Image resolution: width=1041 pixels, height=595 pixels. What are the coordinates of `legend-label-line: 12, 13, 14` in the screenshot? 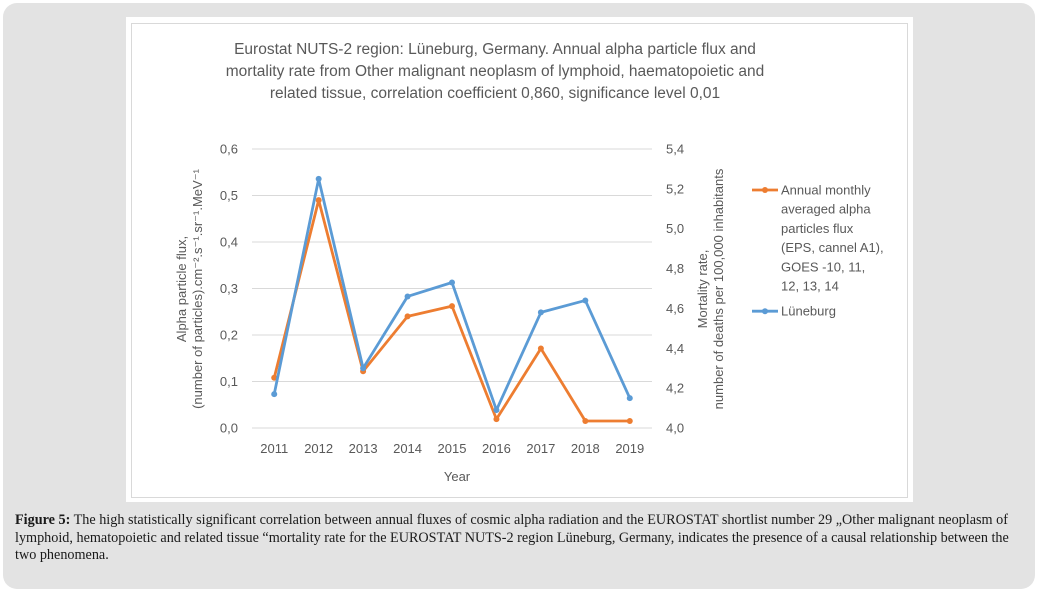 It's located at (810, 286).